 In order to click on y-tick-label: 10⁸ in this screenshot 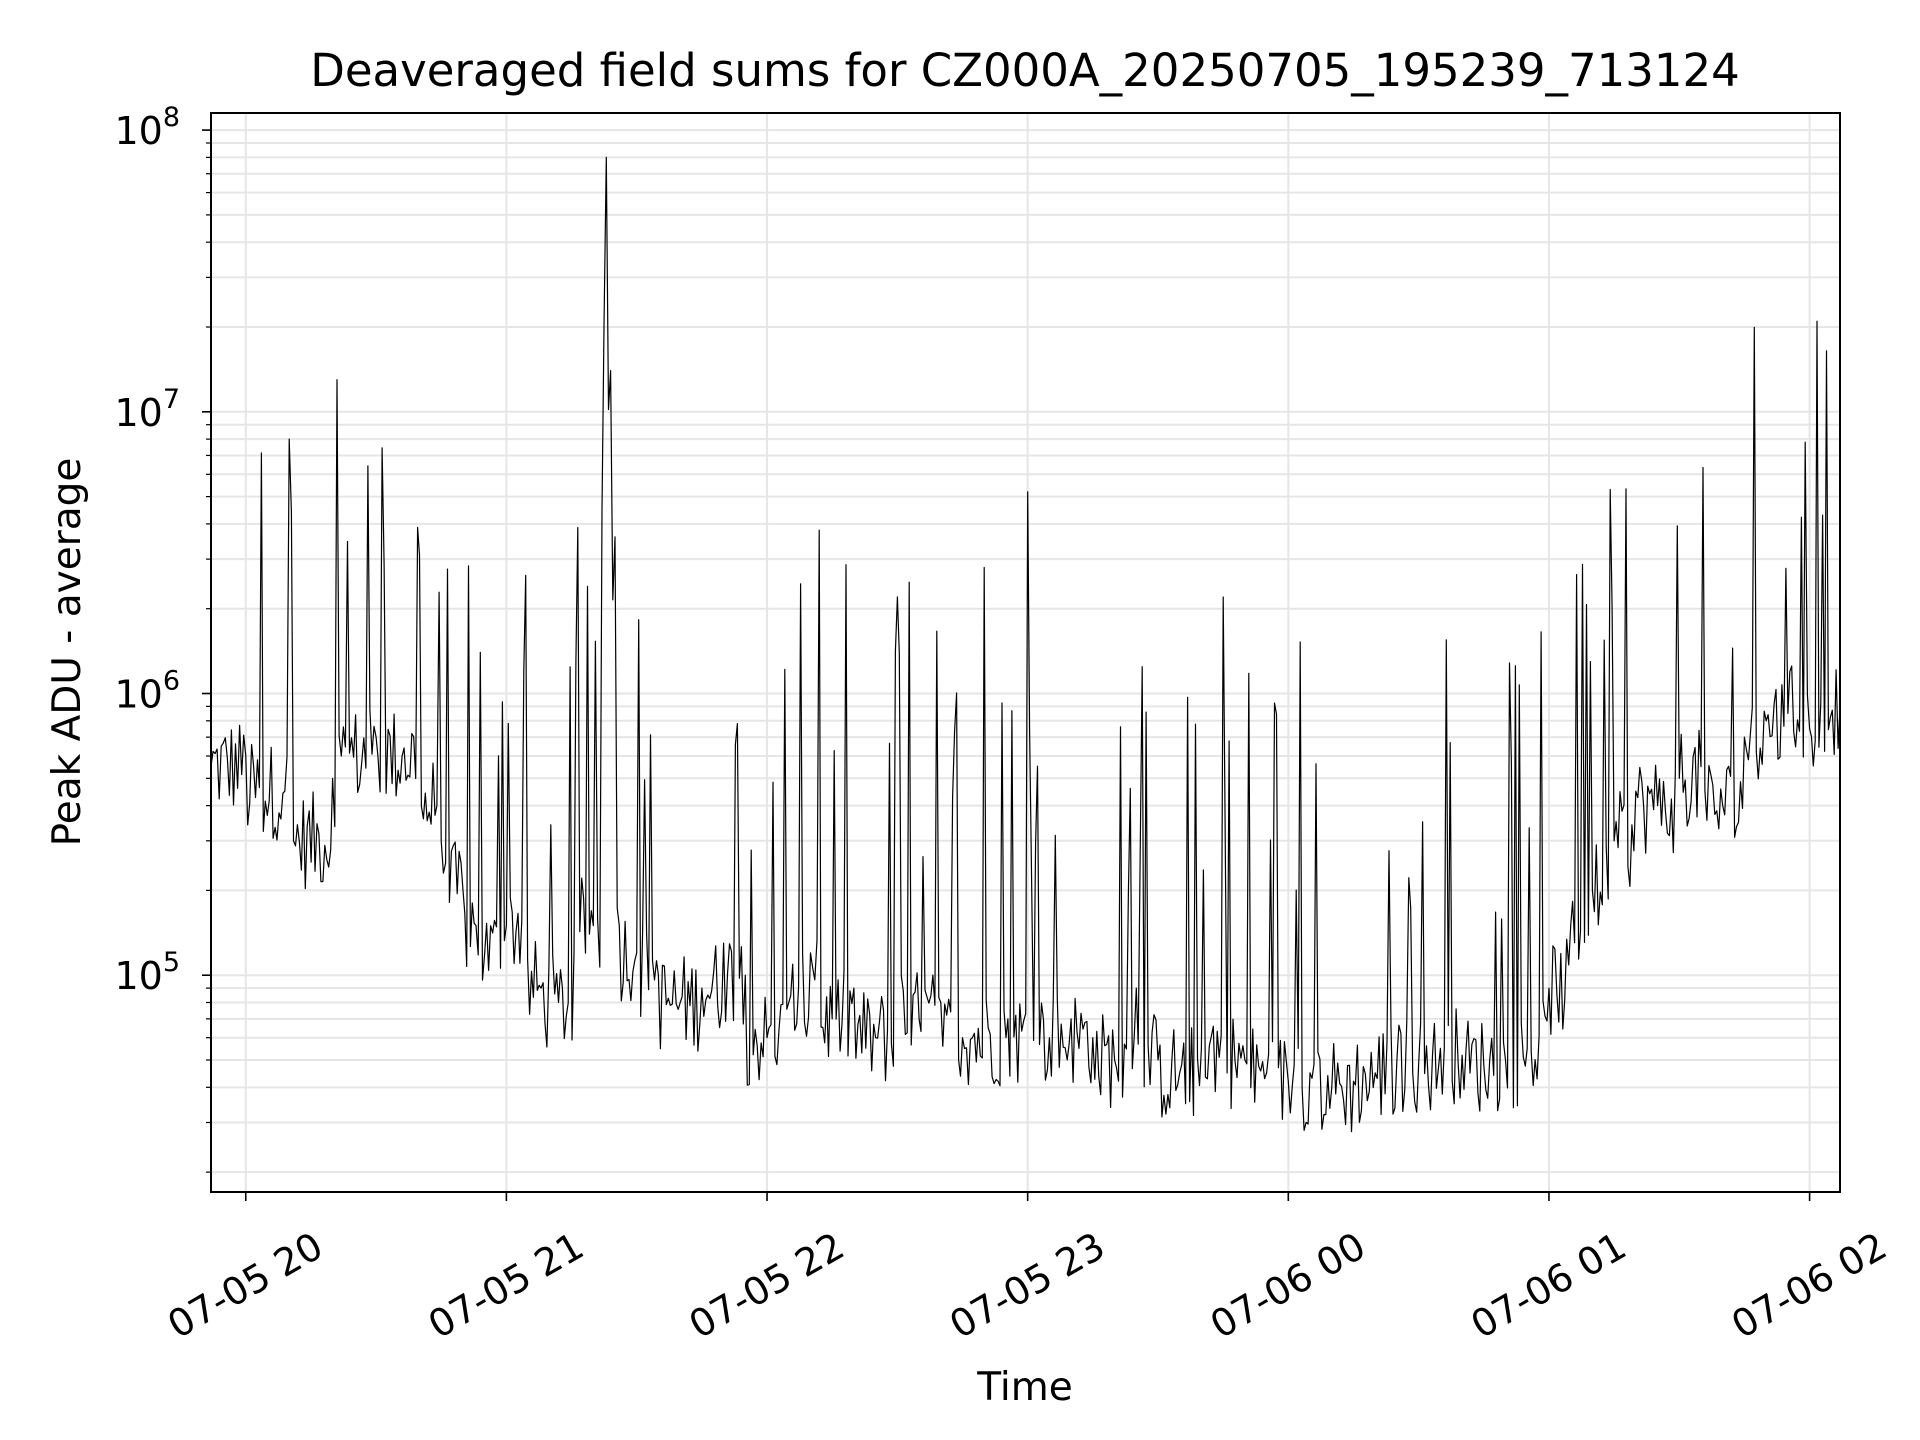, I will do `click(147, 127)`.